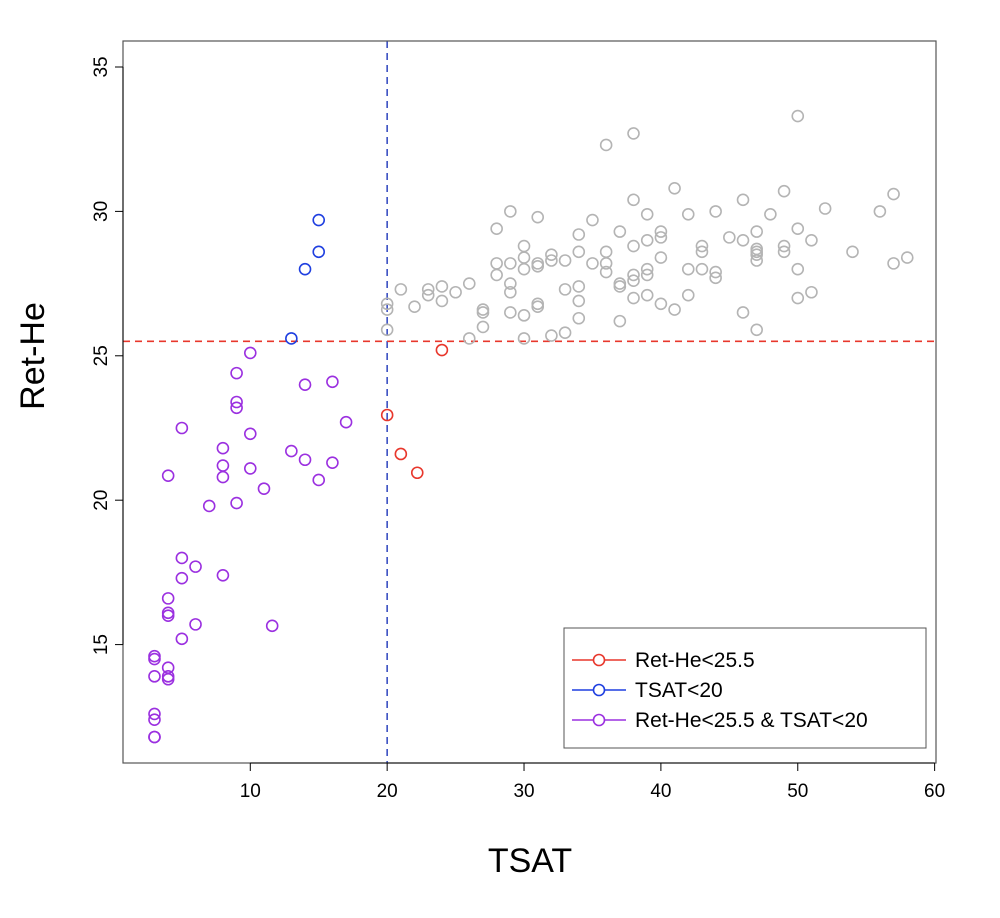 Image resolution: width=1000 pixels, height=918 pixels. Describe the element at coordinates (33, 356) in the screenshot. I see `y-axis-title: Ret-He` at that location.